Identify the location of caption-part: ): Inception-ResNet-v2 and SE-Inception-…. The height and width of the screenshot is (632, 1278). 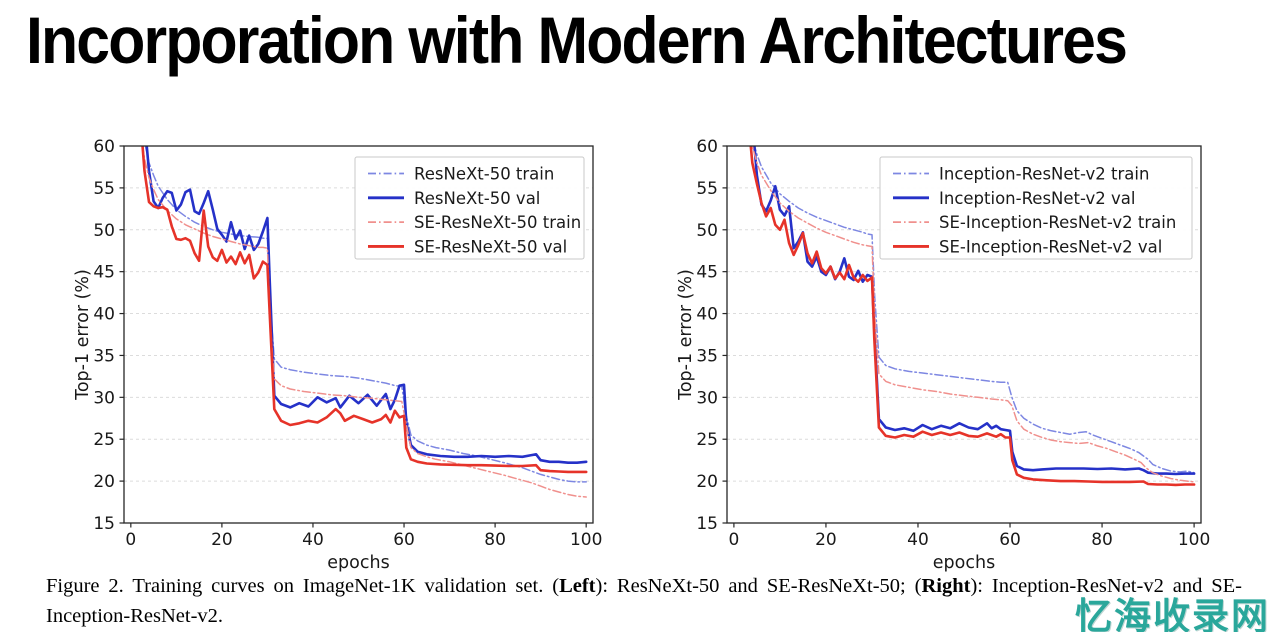
(644, 601).